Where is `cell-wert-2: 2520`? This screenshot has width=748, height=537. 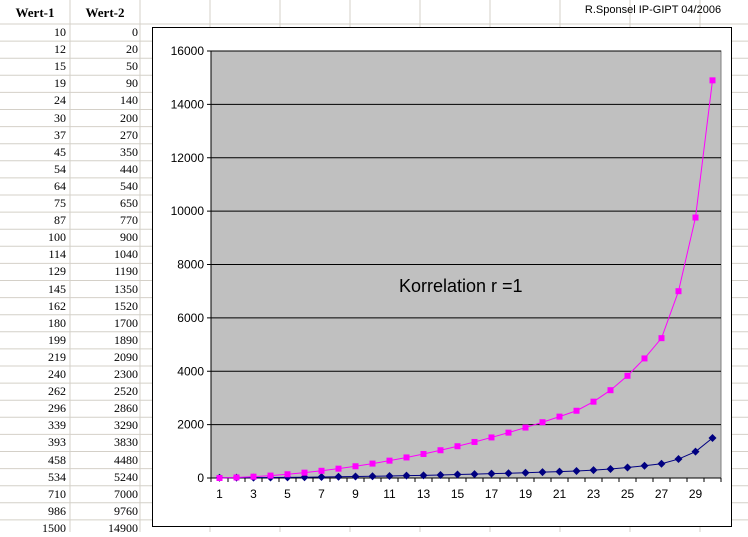 cell-wert-2: 2520 is located at coordinates (126, 391).